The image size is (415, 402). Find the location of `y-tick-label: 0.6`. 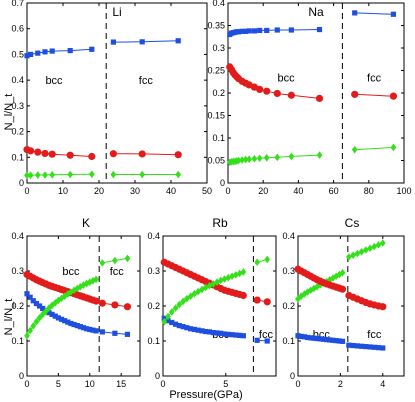

y-tick-label: 0.6 is located at coordinates (17, 29).